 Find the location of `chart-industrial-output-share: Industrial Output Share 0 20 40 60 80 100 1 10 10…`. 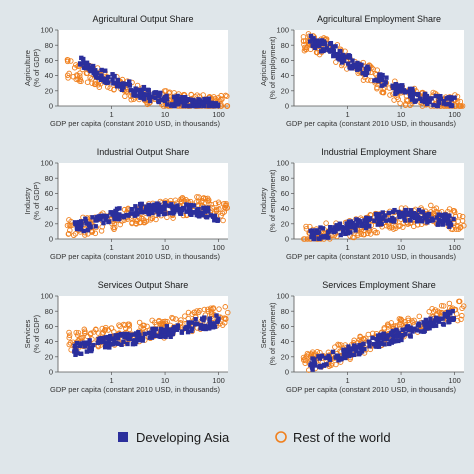

chart-industrial-output-share: Industrial Output Share 0 20 40 60 80 100 1 10 10… is located at coordinates (127, 204).